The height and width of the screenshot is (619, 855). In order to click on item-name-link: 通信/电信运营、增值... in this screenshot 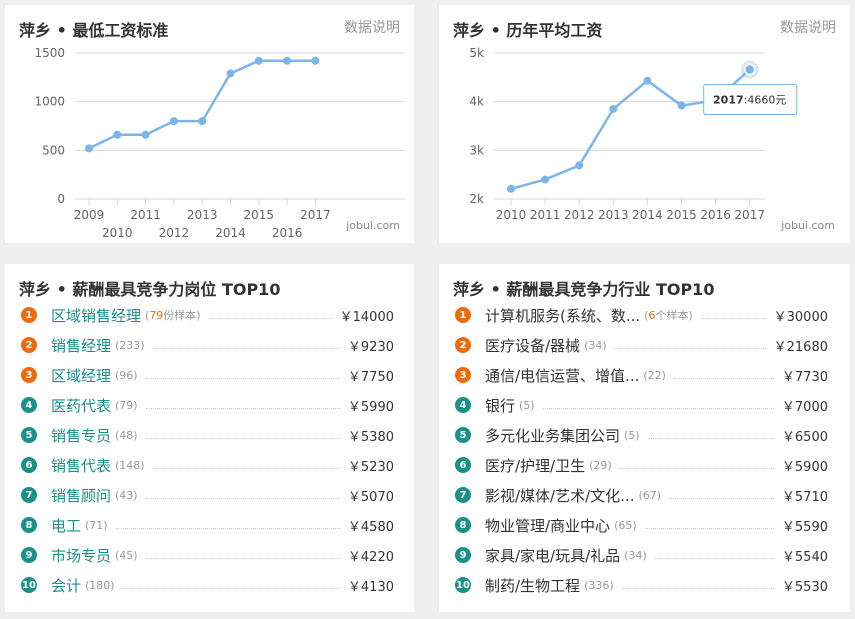, I will do `click(562, 375)`.